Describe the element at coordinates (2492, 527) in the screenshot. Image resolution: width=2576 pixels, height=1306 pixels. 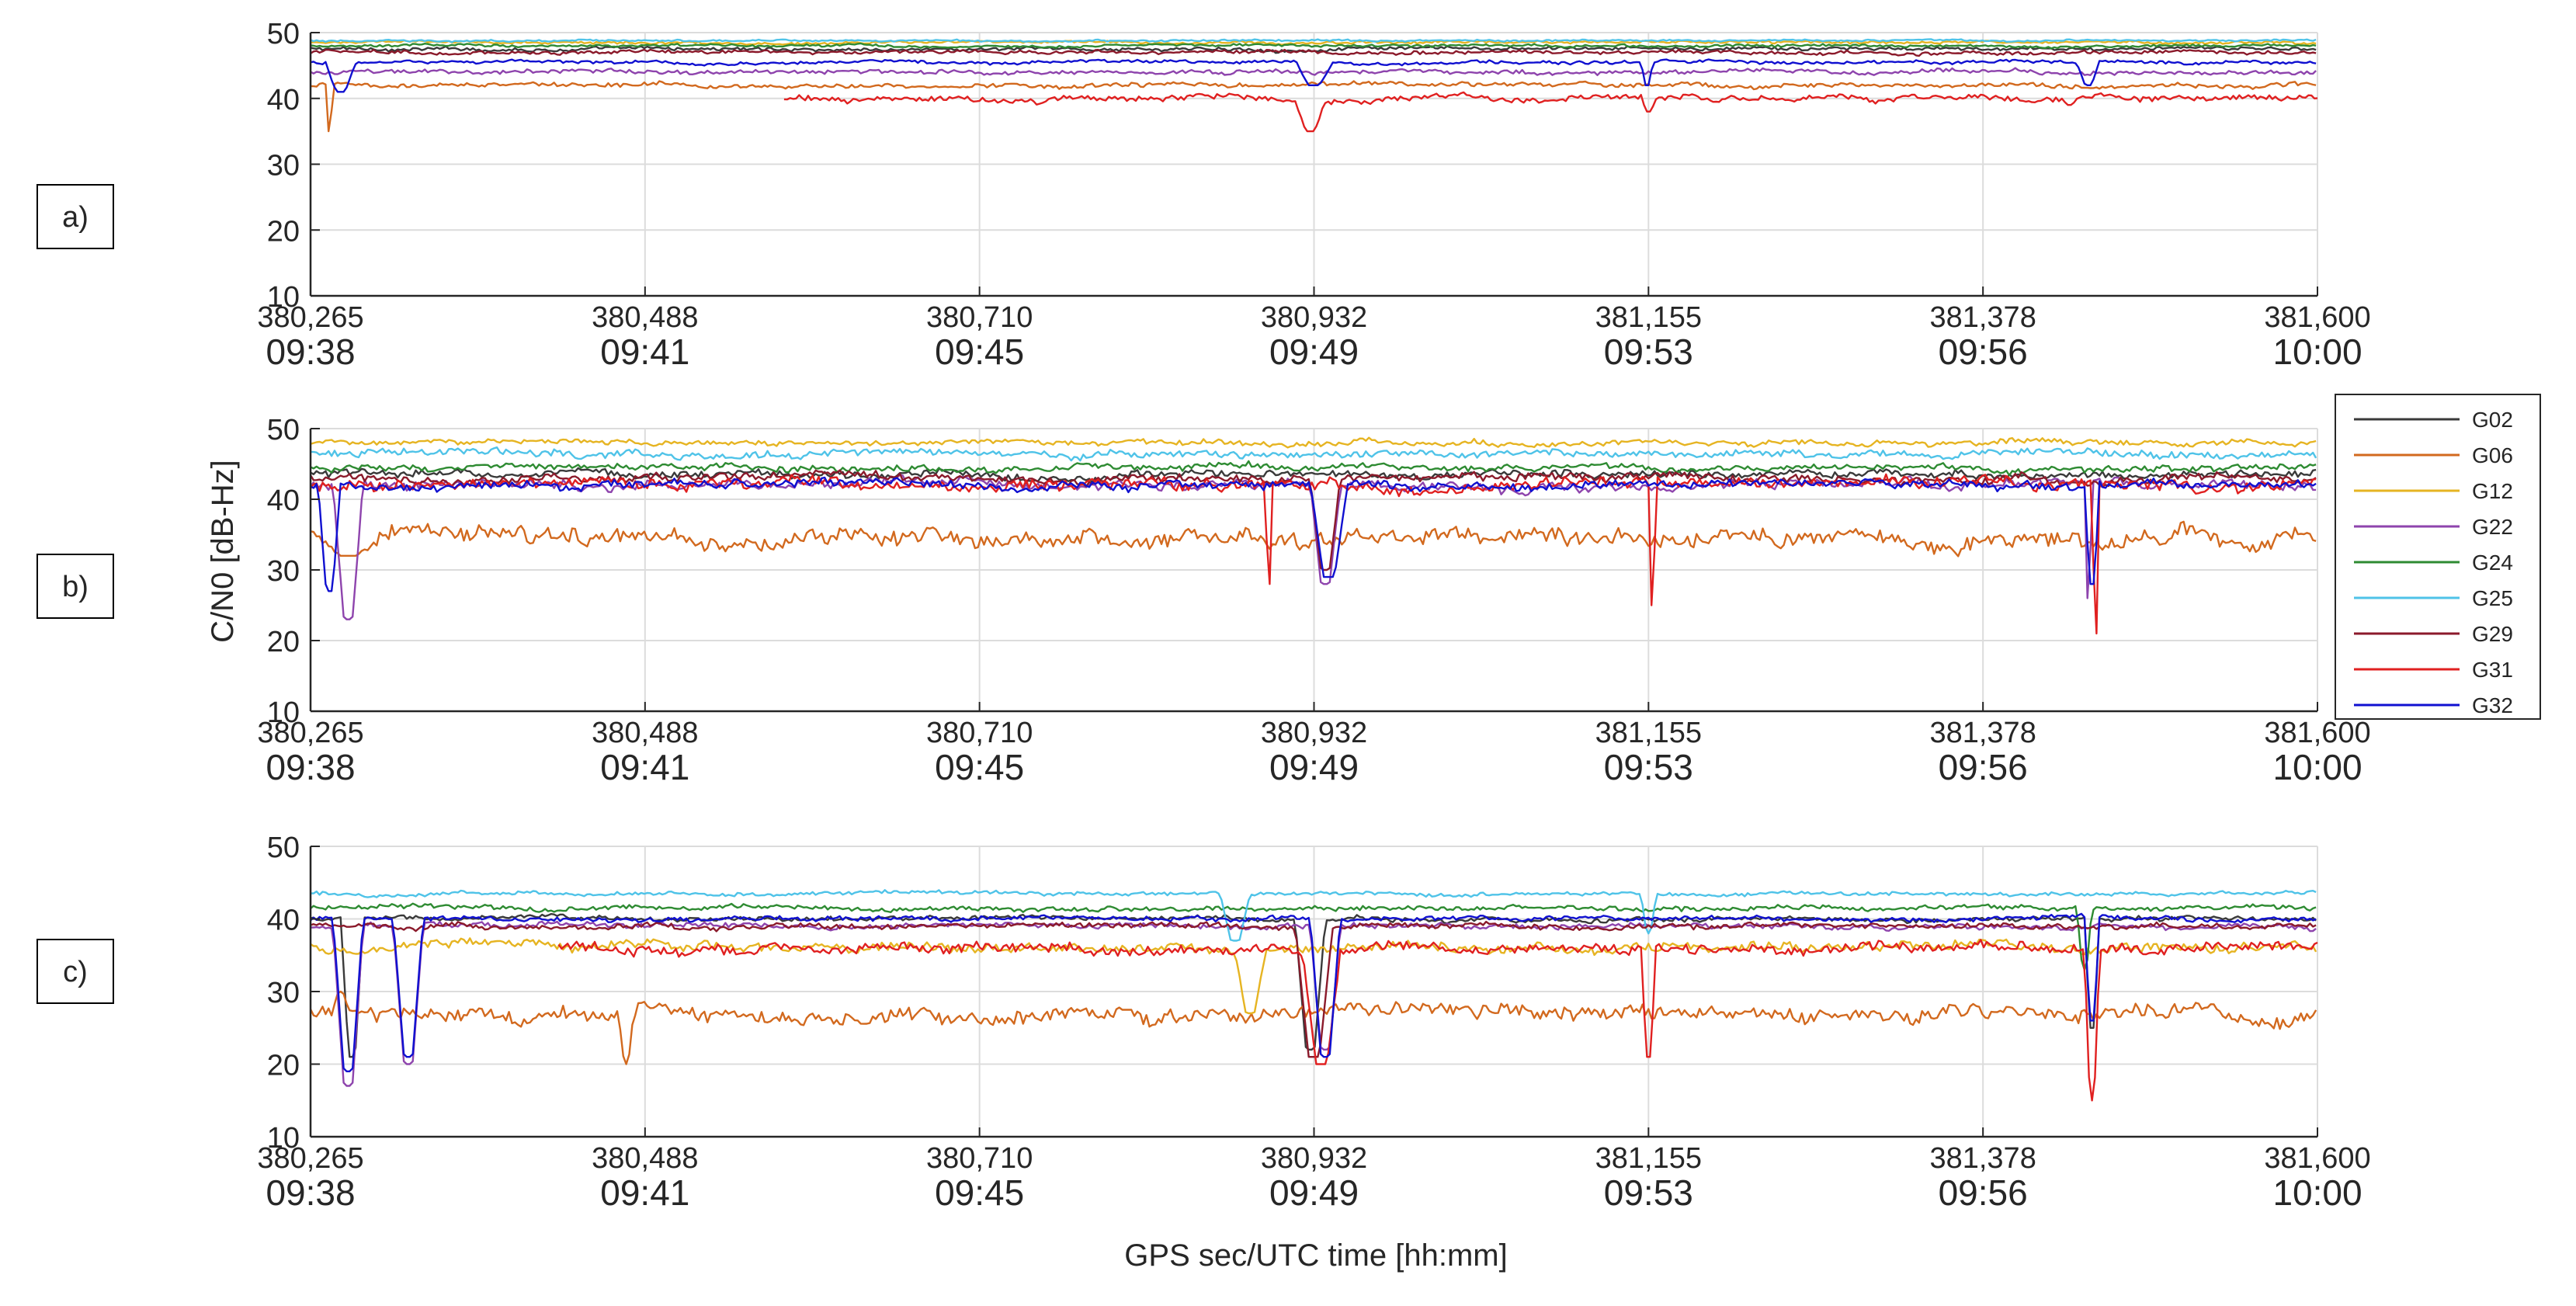
I see `legend-label-g22: G22` at that location.